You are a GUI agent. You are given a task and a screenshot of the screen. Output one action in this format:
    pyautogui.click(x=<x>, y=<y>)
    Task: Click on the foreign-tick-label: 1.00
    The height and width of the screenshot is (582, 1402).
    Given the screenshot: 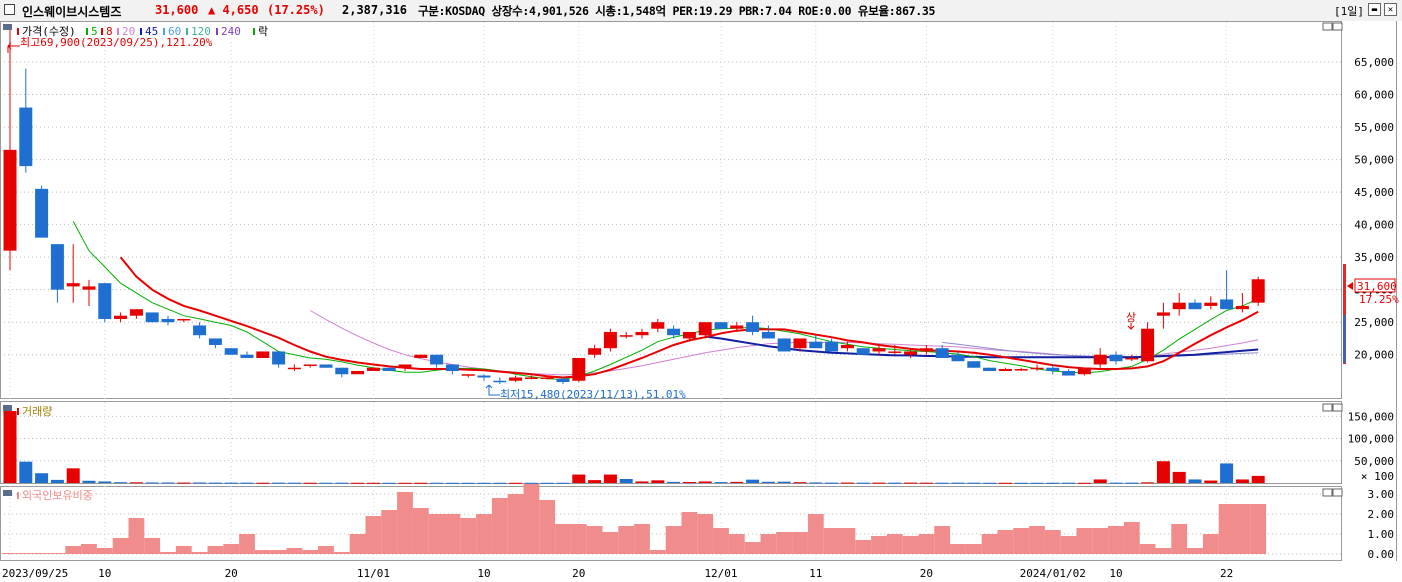 What is the action you would take?
    pyautogui.click(x=1381, y=534)
    